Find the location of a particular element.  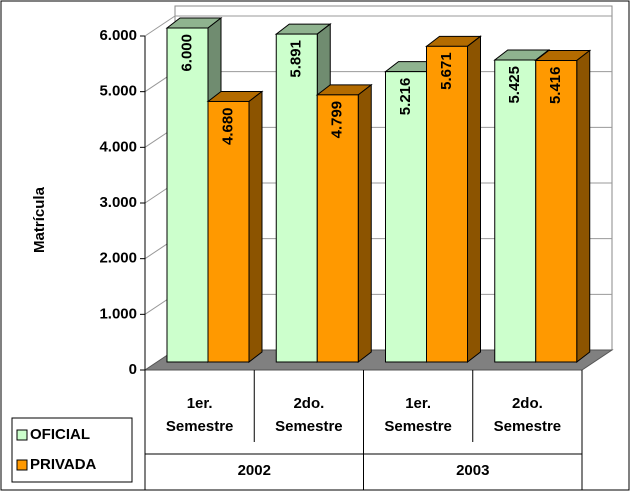

y-tick-label: 5.000 is located at coordinates (118, 91).